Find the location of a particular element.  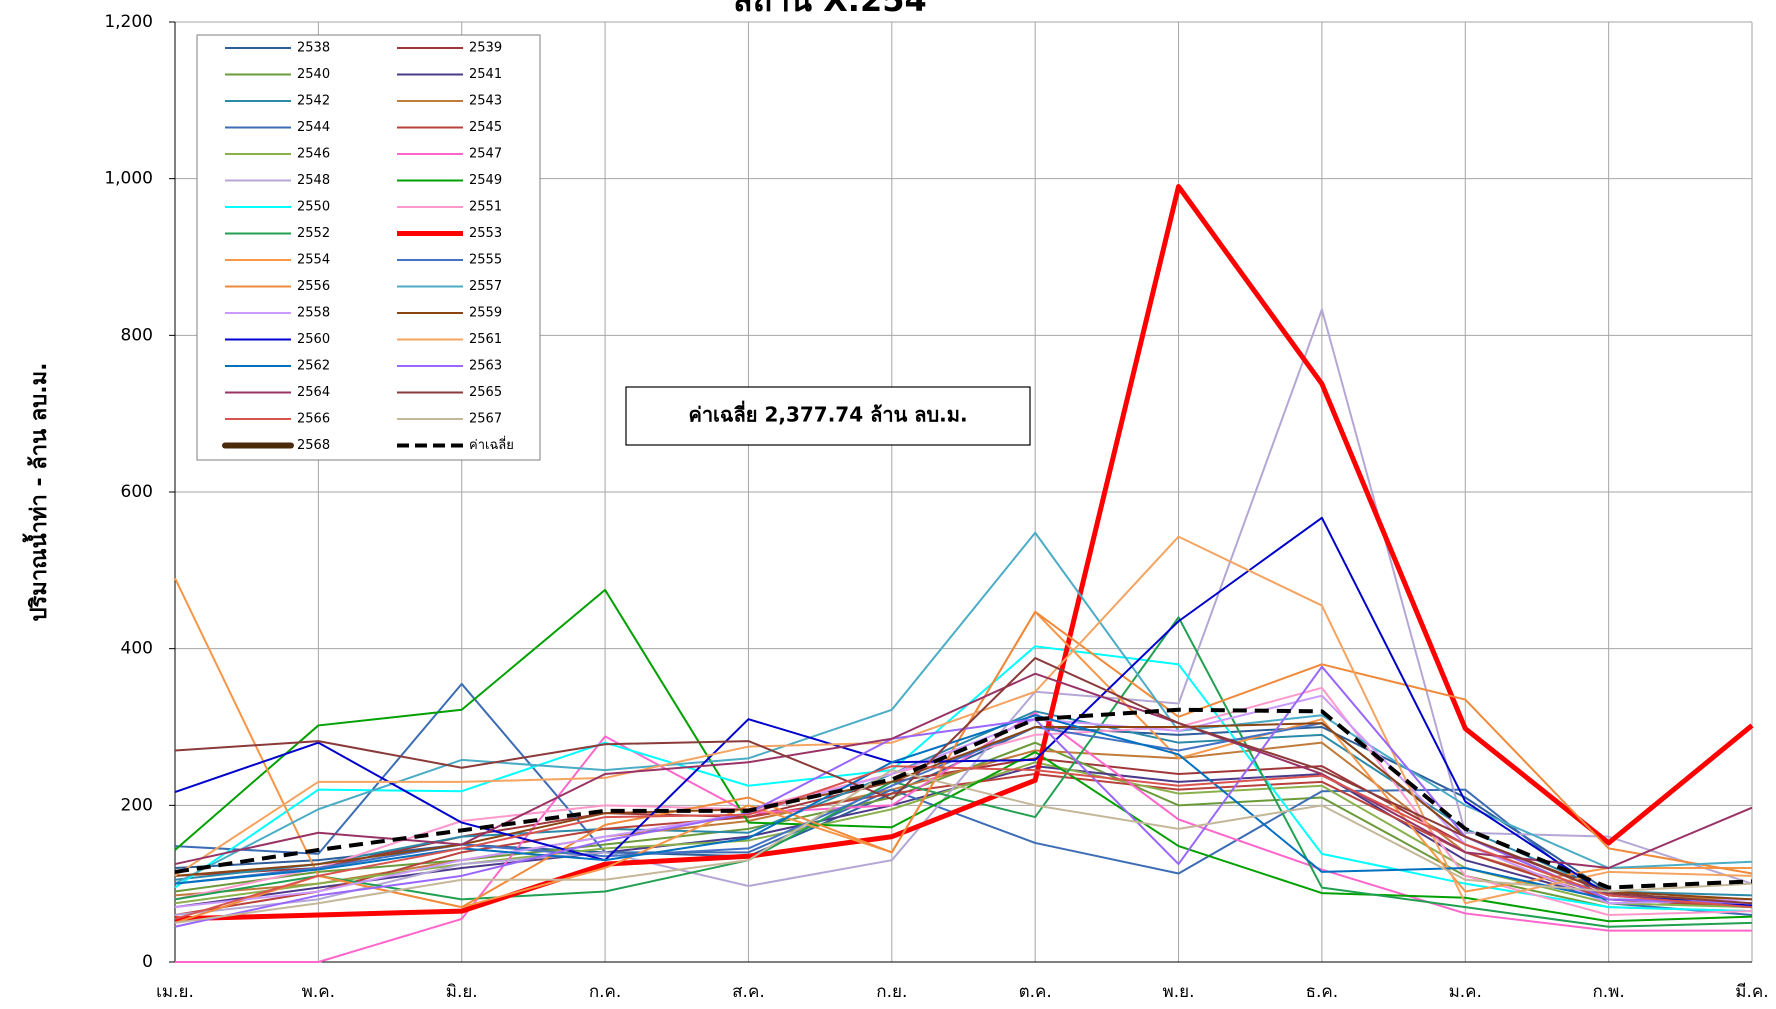

y-tick-label: 200 is located at coordinates (137, 805).